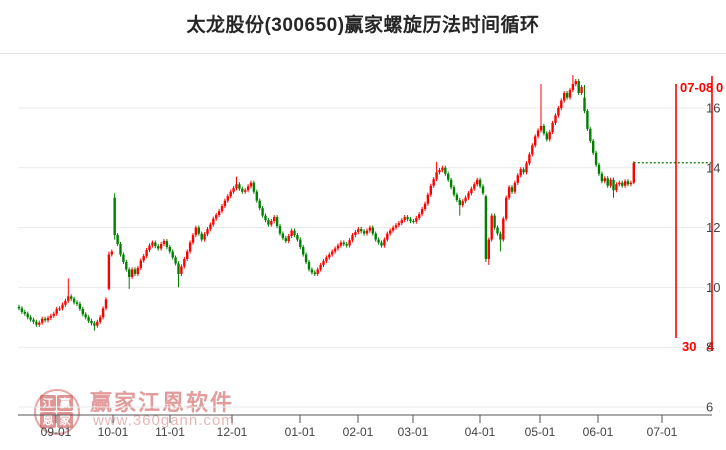  What do you see at coordinates (232, 432) in the screenshot?
I see `x-tick-label: 12-01` at bounding box center [232, 432].